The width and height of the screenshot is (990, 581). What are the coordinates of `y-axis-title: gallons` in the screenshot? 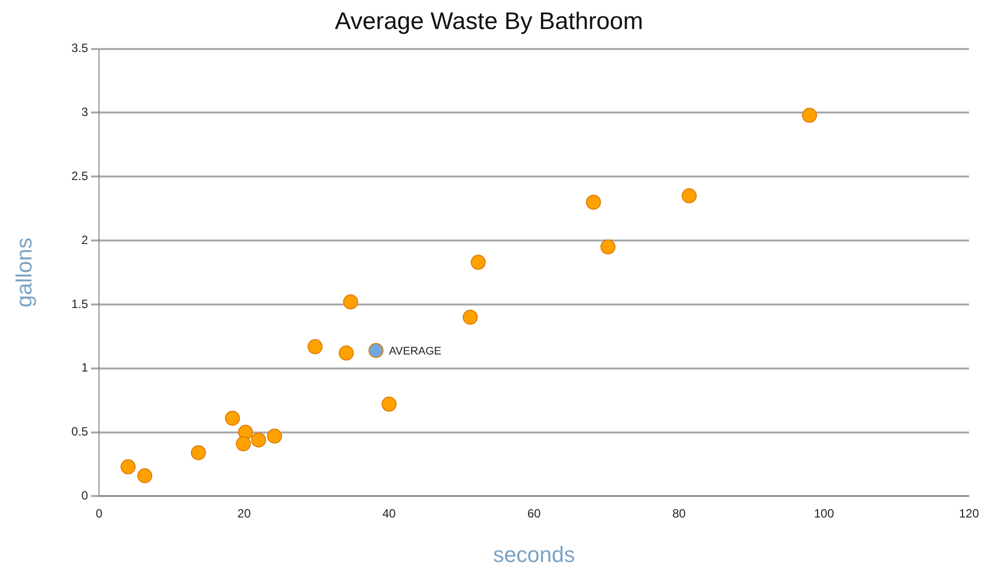 It's located at (23, 273).